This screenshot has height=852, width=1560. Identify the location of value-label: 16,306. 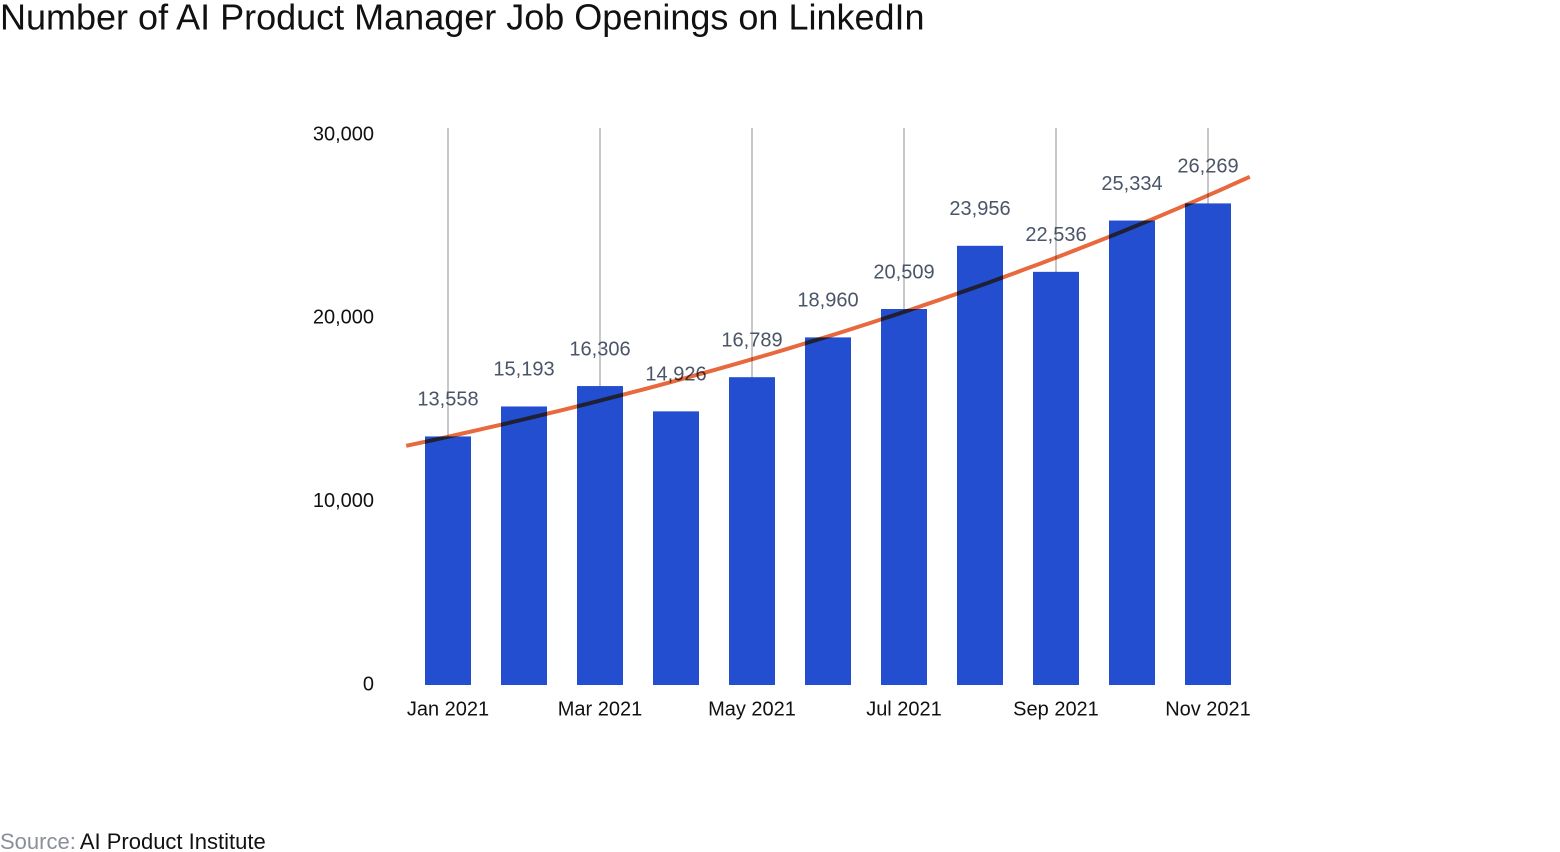
(599, 349).